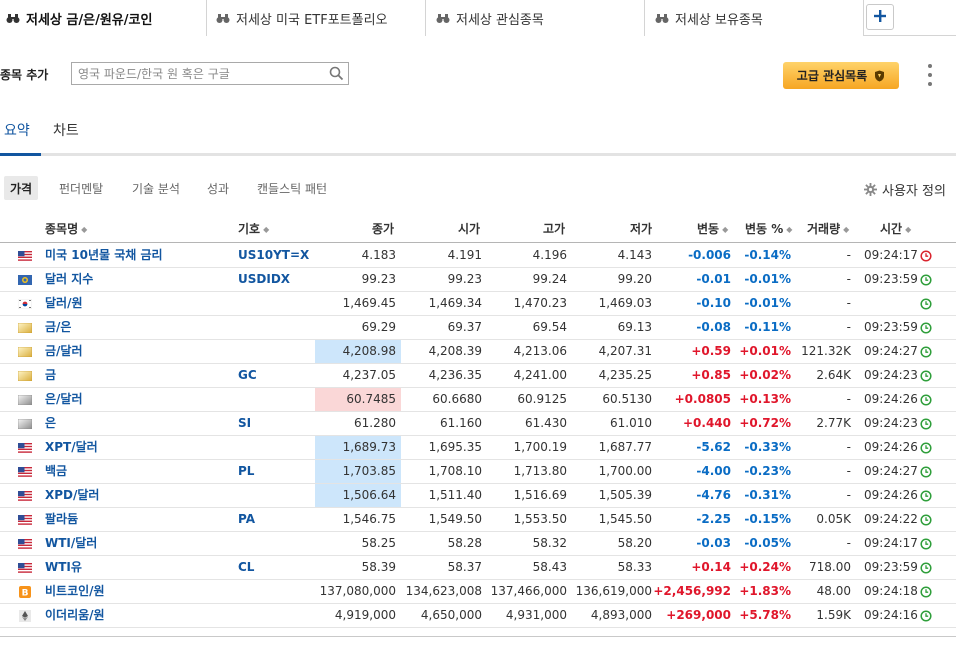  I want to click on volume-value: 2.64K, so click(833, 375).